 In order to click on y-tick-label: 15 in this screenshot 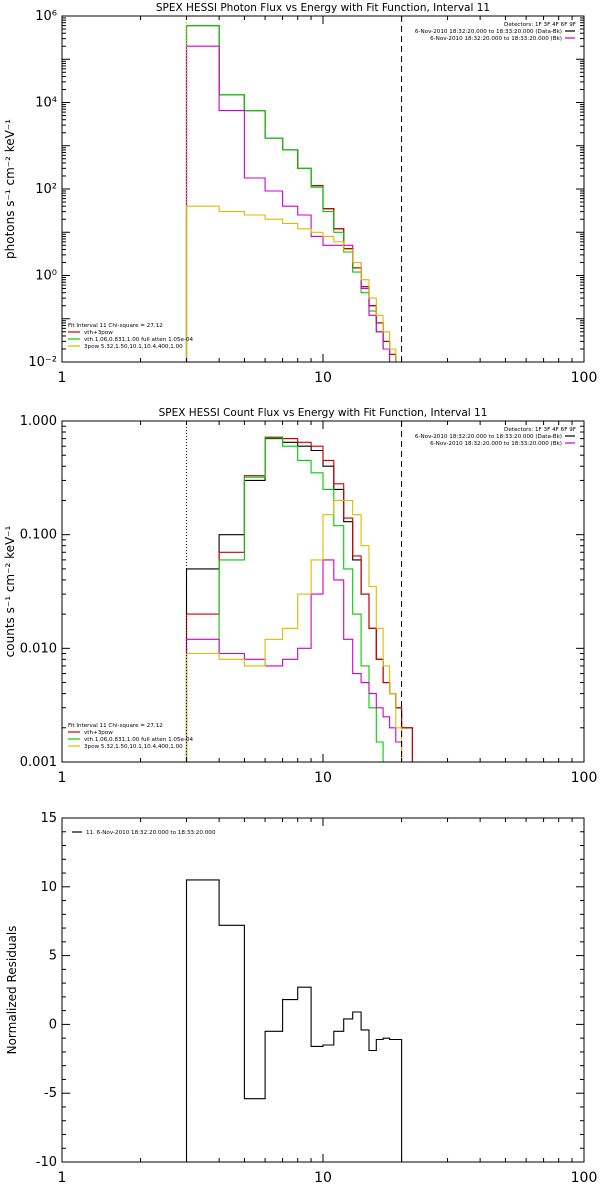, I will do `click(48, 818)`.